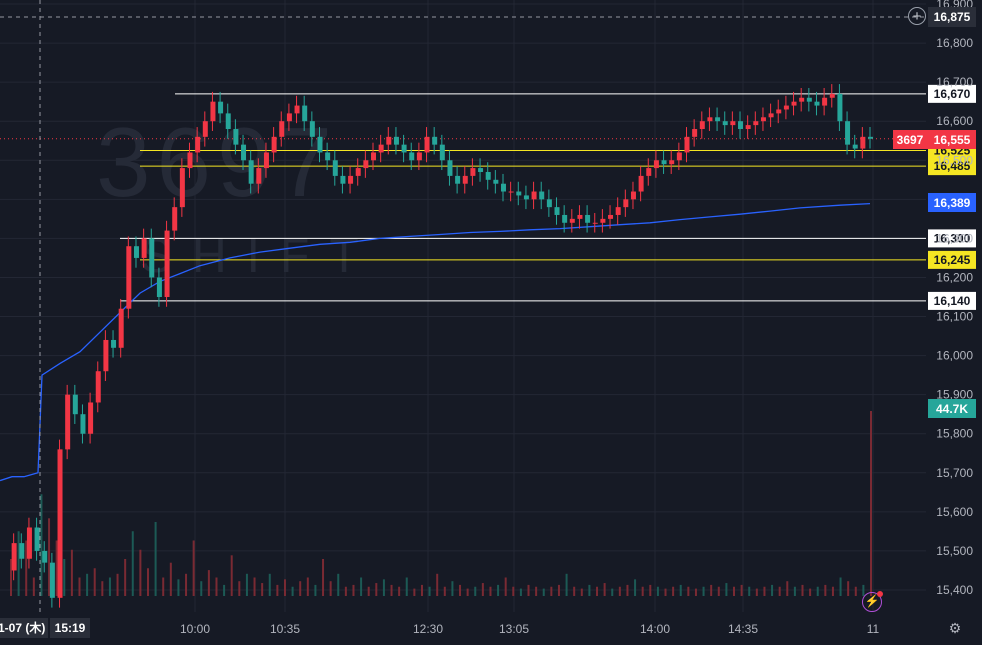 The height and width of the screenshot is (645, 982). I want to click on add-plus-icon: +, so click(917, 16).